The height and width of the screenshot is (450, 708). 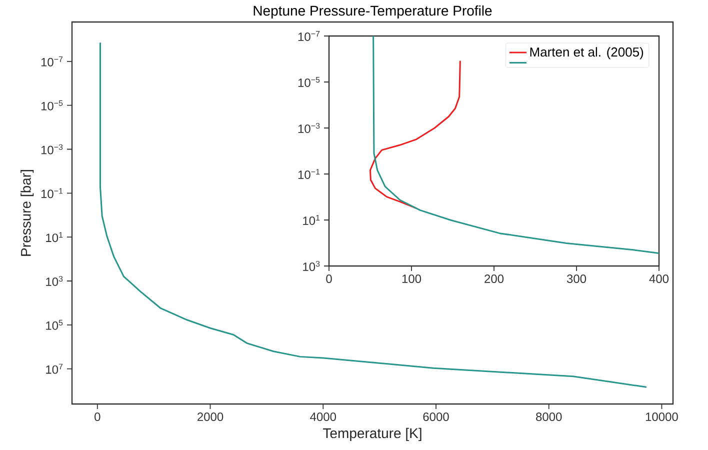 I want to click on y-tick-label: 10$^{7}$, so click(x=54, y=369).